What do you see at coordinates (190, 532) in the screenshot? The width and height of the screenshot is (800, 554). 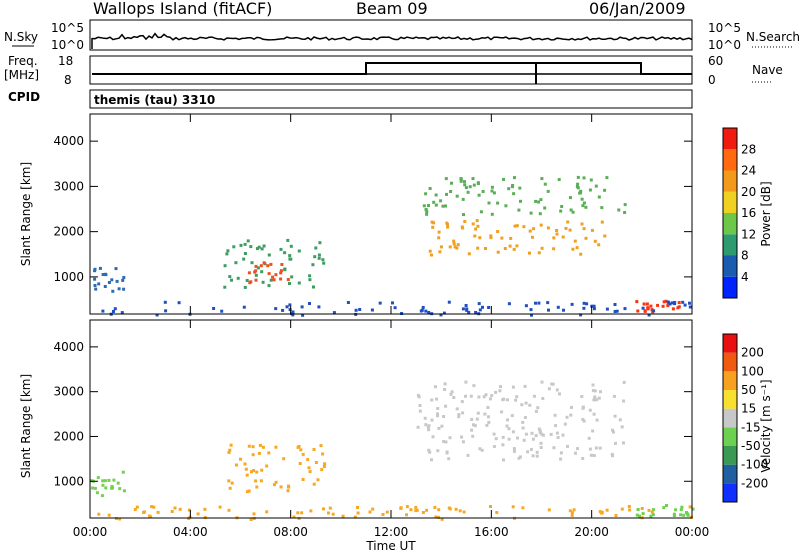 I see `time-tick-label: 04:00` at bounding box center [190, 532].